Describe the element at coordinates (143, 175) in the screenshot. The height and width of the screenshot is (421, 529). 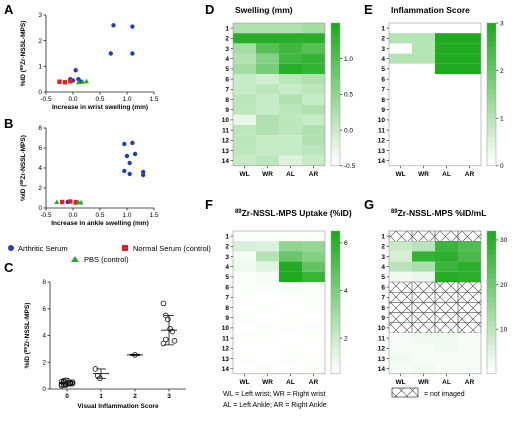
I see `data-point-circle` at that location.